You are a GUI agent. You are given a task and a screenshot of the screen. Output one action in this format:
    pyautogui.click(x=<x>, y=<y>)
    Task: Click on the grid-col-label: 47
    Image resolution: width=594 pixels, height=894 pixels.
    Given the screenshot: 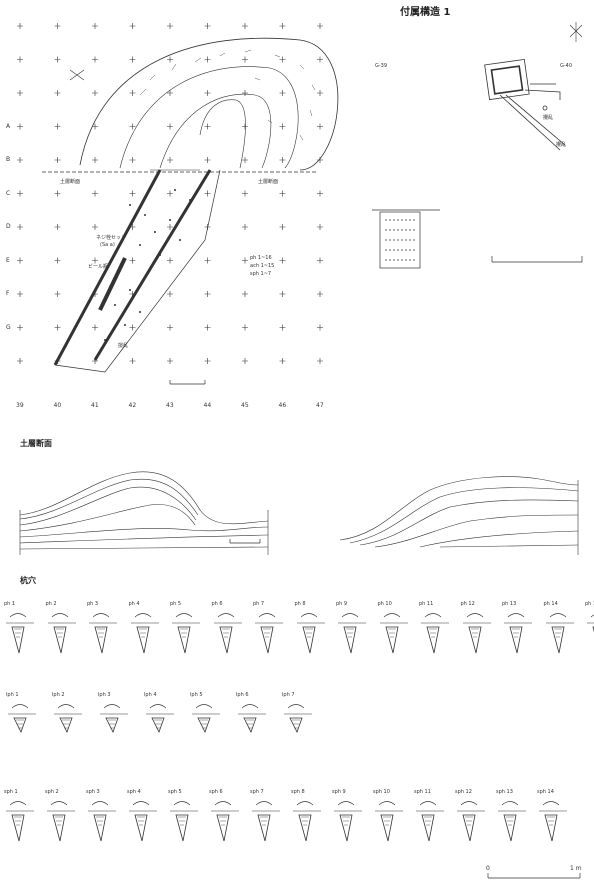 What is the action you would take?
    pyautogui.click(x=320, y=405)
    